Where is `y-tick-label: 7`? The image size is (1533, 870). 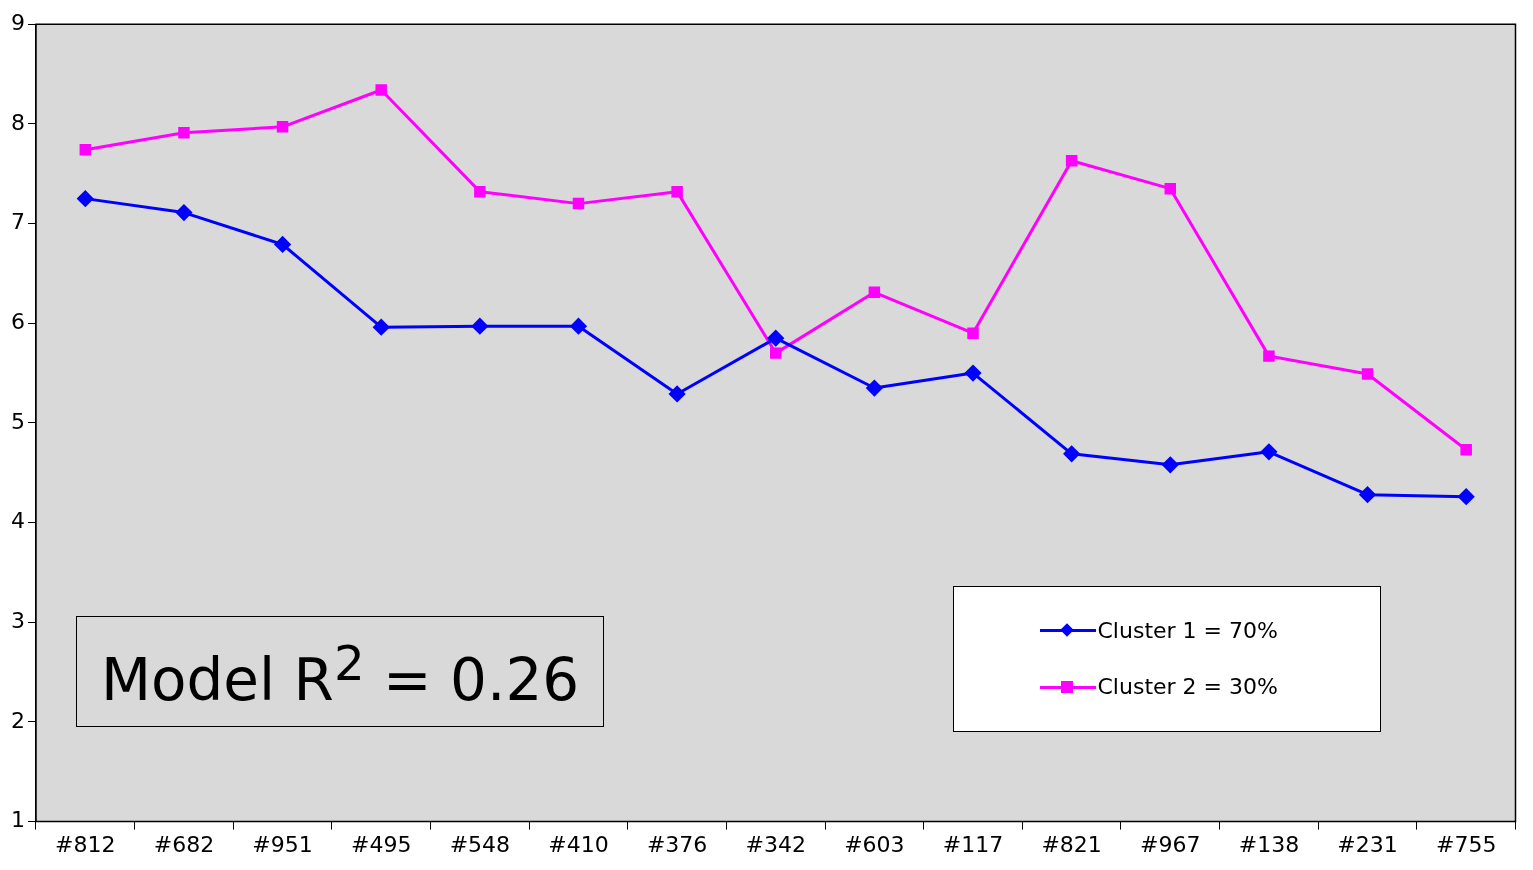
y-tick-label: 7 is located at coordinates (18, 222).